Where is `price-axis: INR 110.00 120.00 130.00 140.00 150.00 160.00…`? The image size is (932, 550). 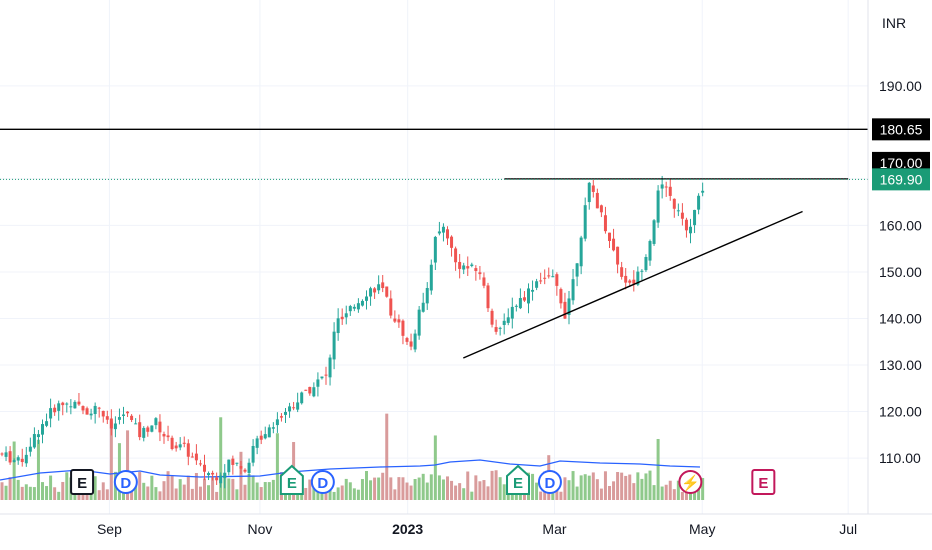
price-axis: INR 110.00 120.00 130.00 140.00 150.00 160.00… is located at coordinates (900, 240).